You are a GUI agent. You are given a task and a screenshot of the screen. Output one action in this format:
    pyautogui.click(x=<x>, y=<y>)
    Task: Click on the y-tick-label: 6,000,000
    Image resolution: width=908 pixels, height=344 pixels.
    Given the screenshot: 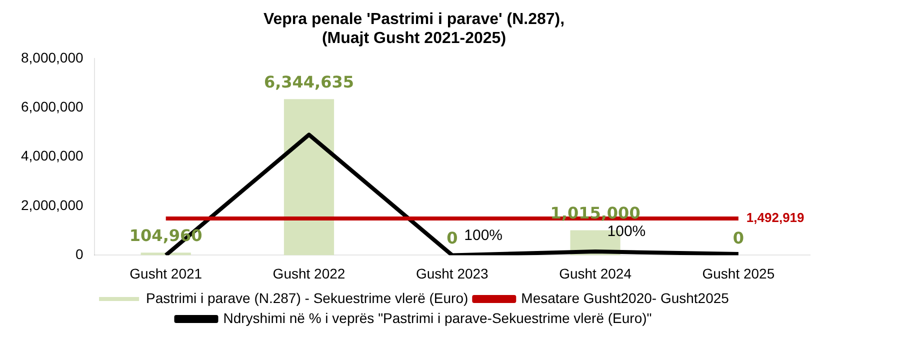 What is the action you would take?
    pyautogui.click(x=52, y=106)
    